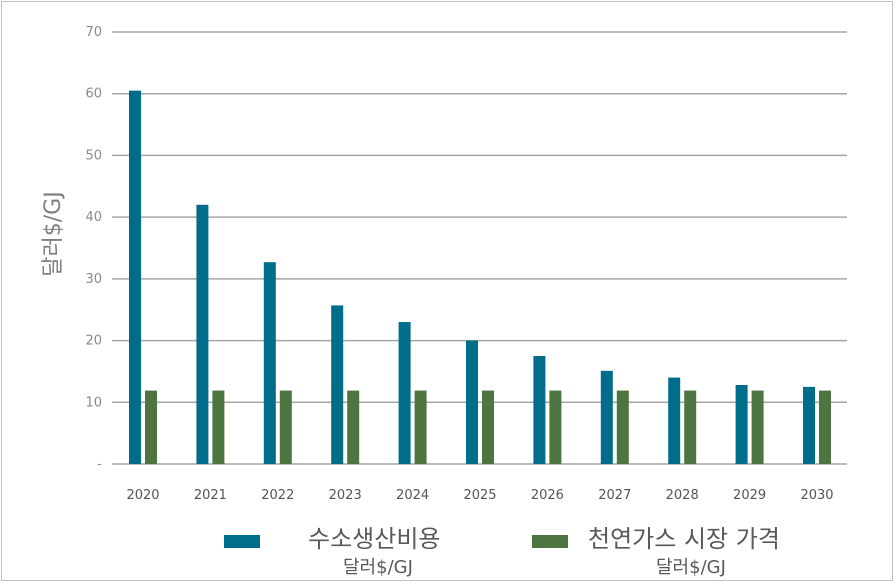  Describe the element at coordinates (93, 155) in the screenshot. I see `y-tick-label: 50` at that location.